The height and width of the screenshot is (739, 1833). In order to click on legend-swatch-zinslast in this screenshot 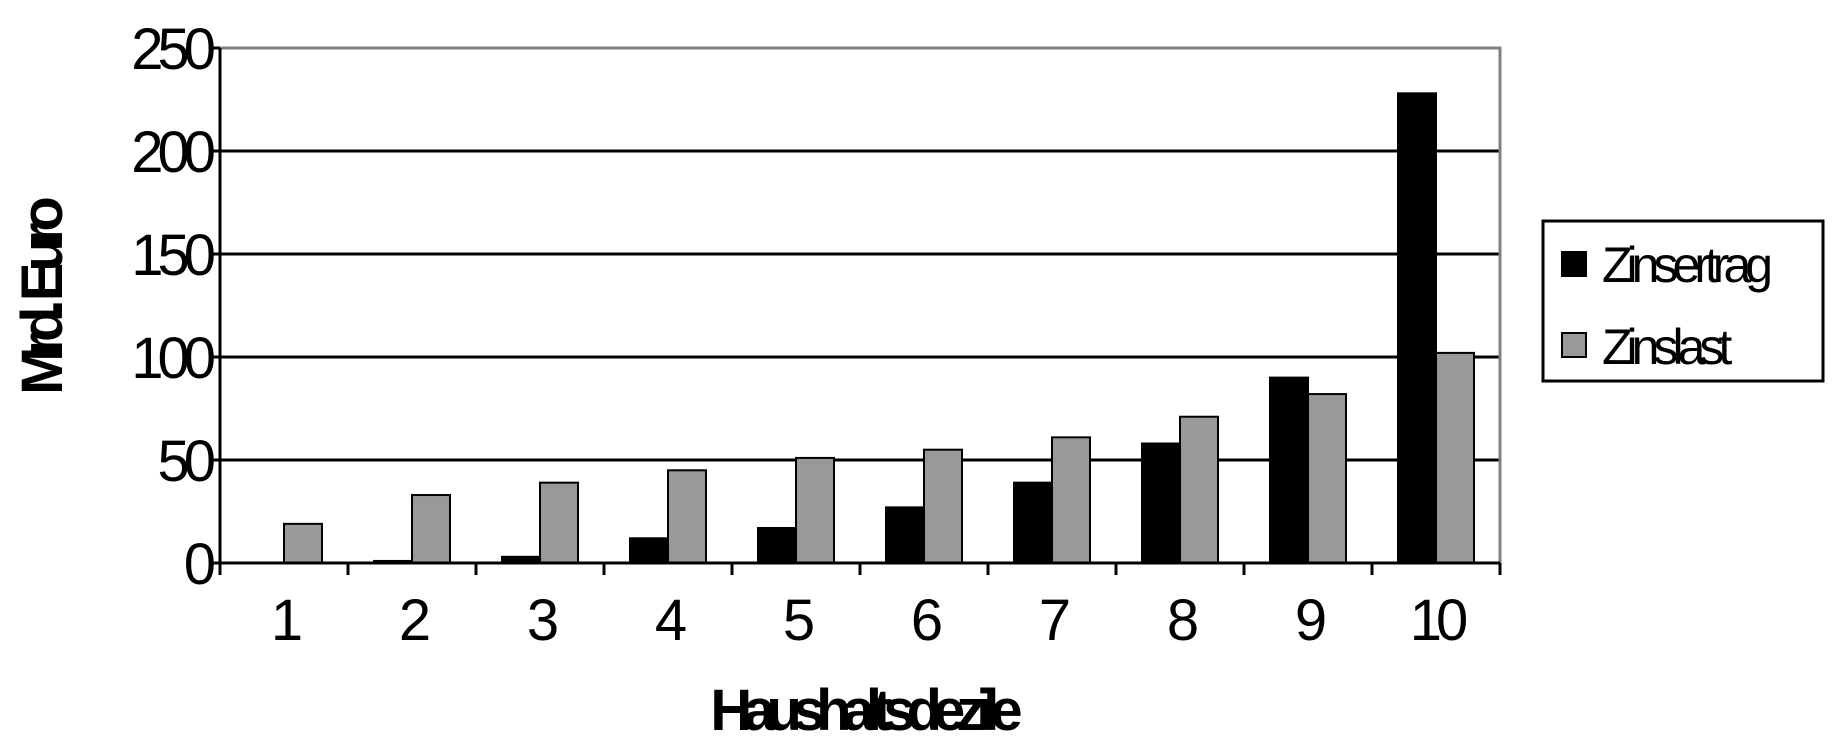, I will do `click(1574, 345)`.